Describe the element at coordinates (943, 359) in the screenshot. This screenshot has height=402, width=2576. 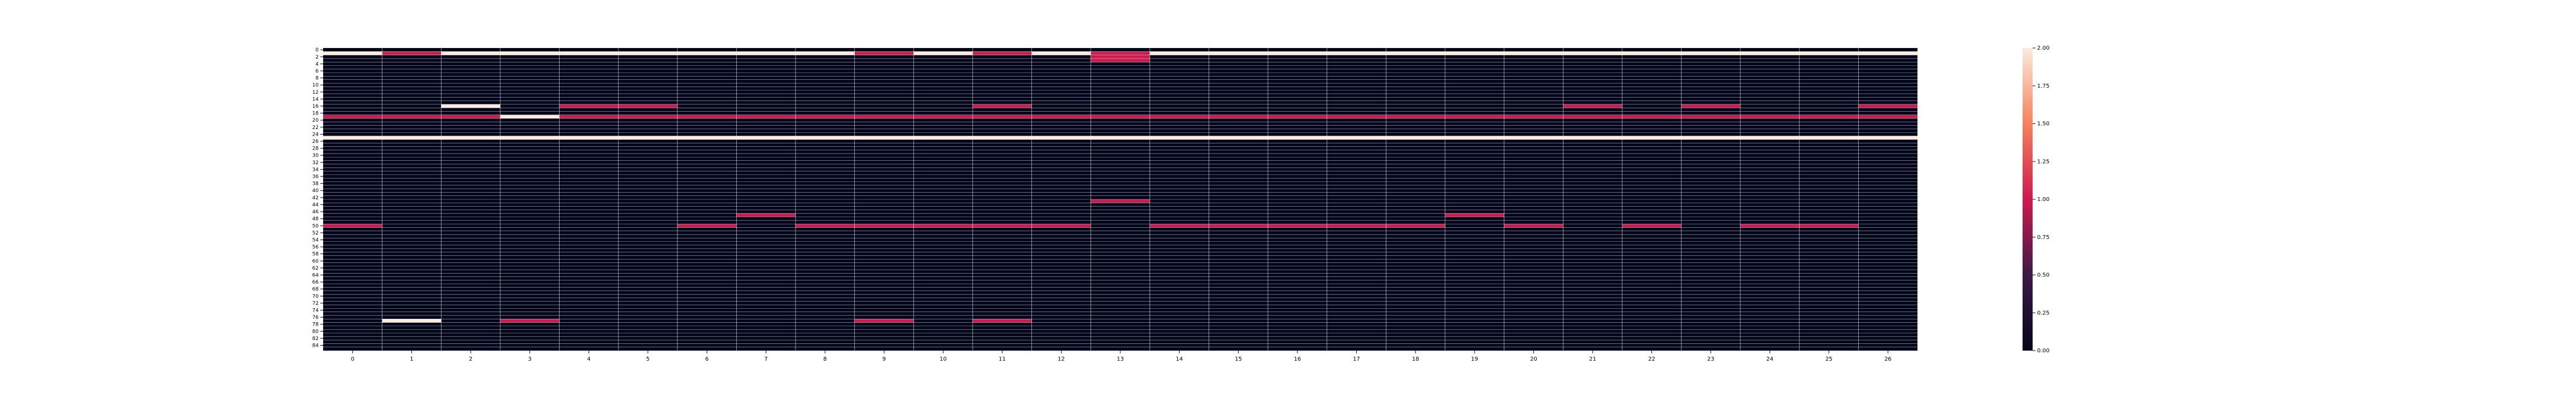
I see `x-tick-label: 10` at that location.